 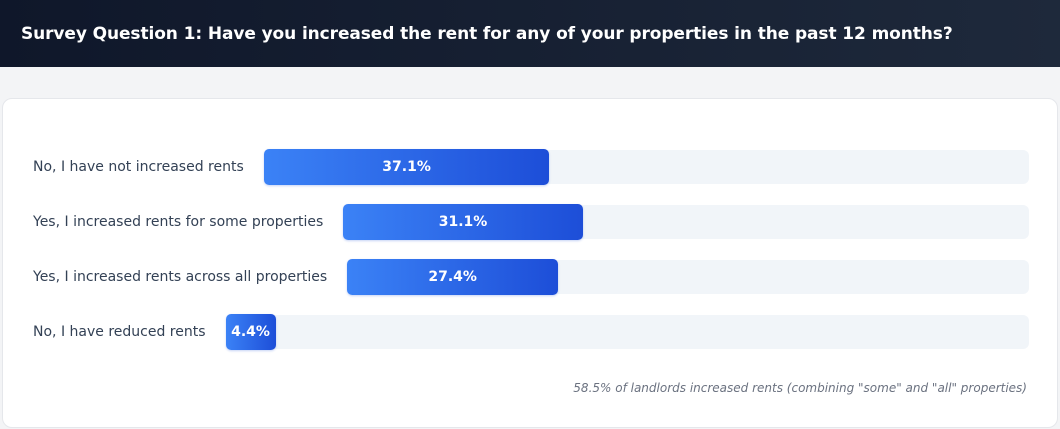 What do you see at coordinates (119, 332) in the screenshot?
I see `category-label: No, I have reduced rents` at bounding box center [119, 332].